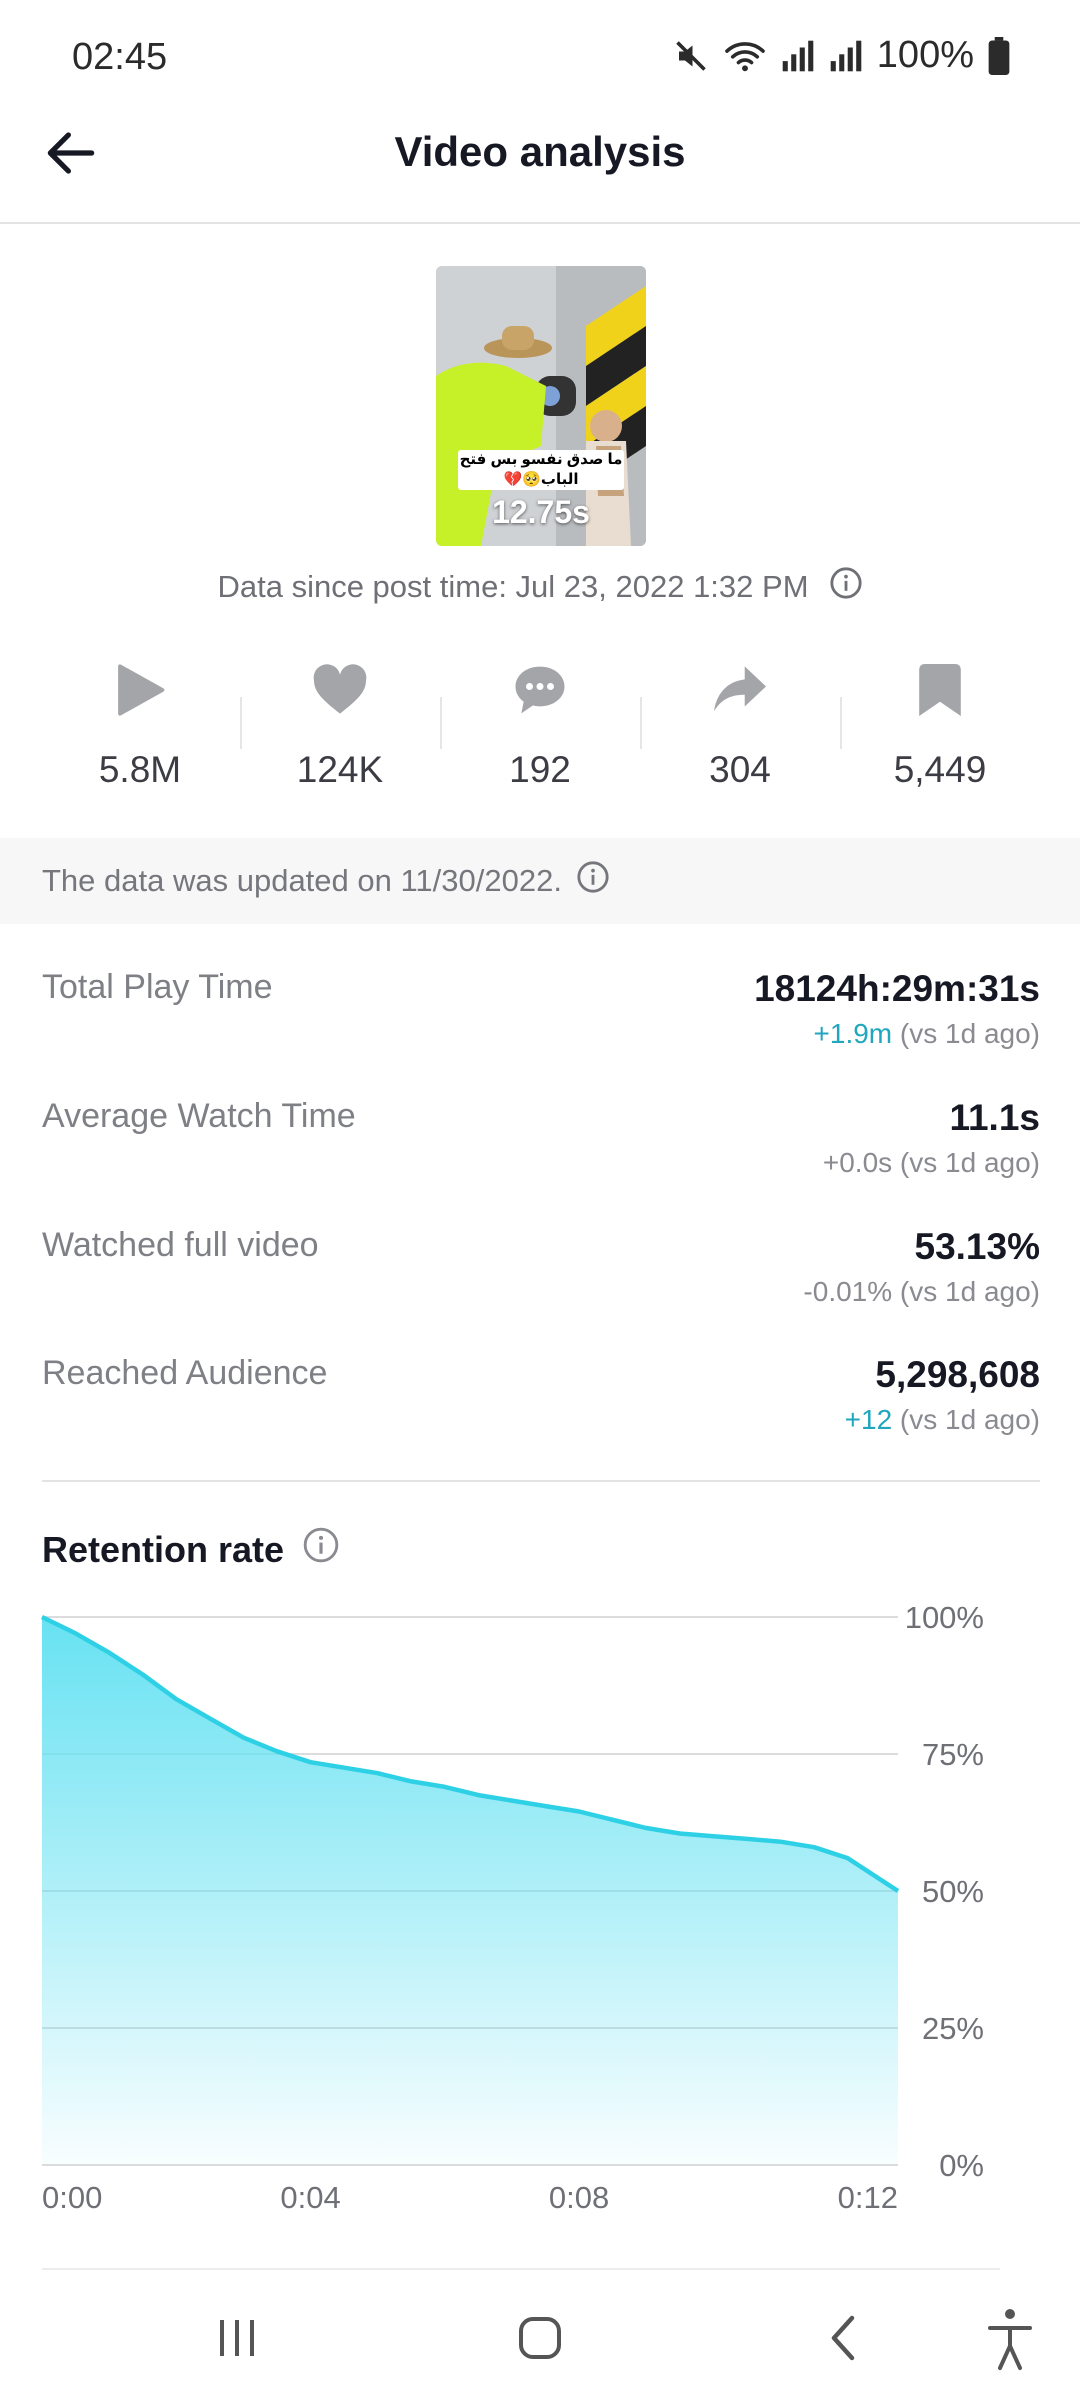 This screenshot has width=1080, height=2400. What do you see at coordinates (868, 2197) in the screenshot?
I see `x-tick-label: 0:12` at bounding box center [868, 2197].